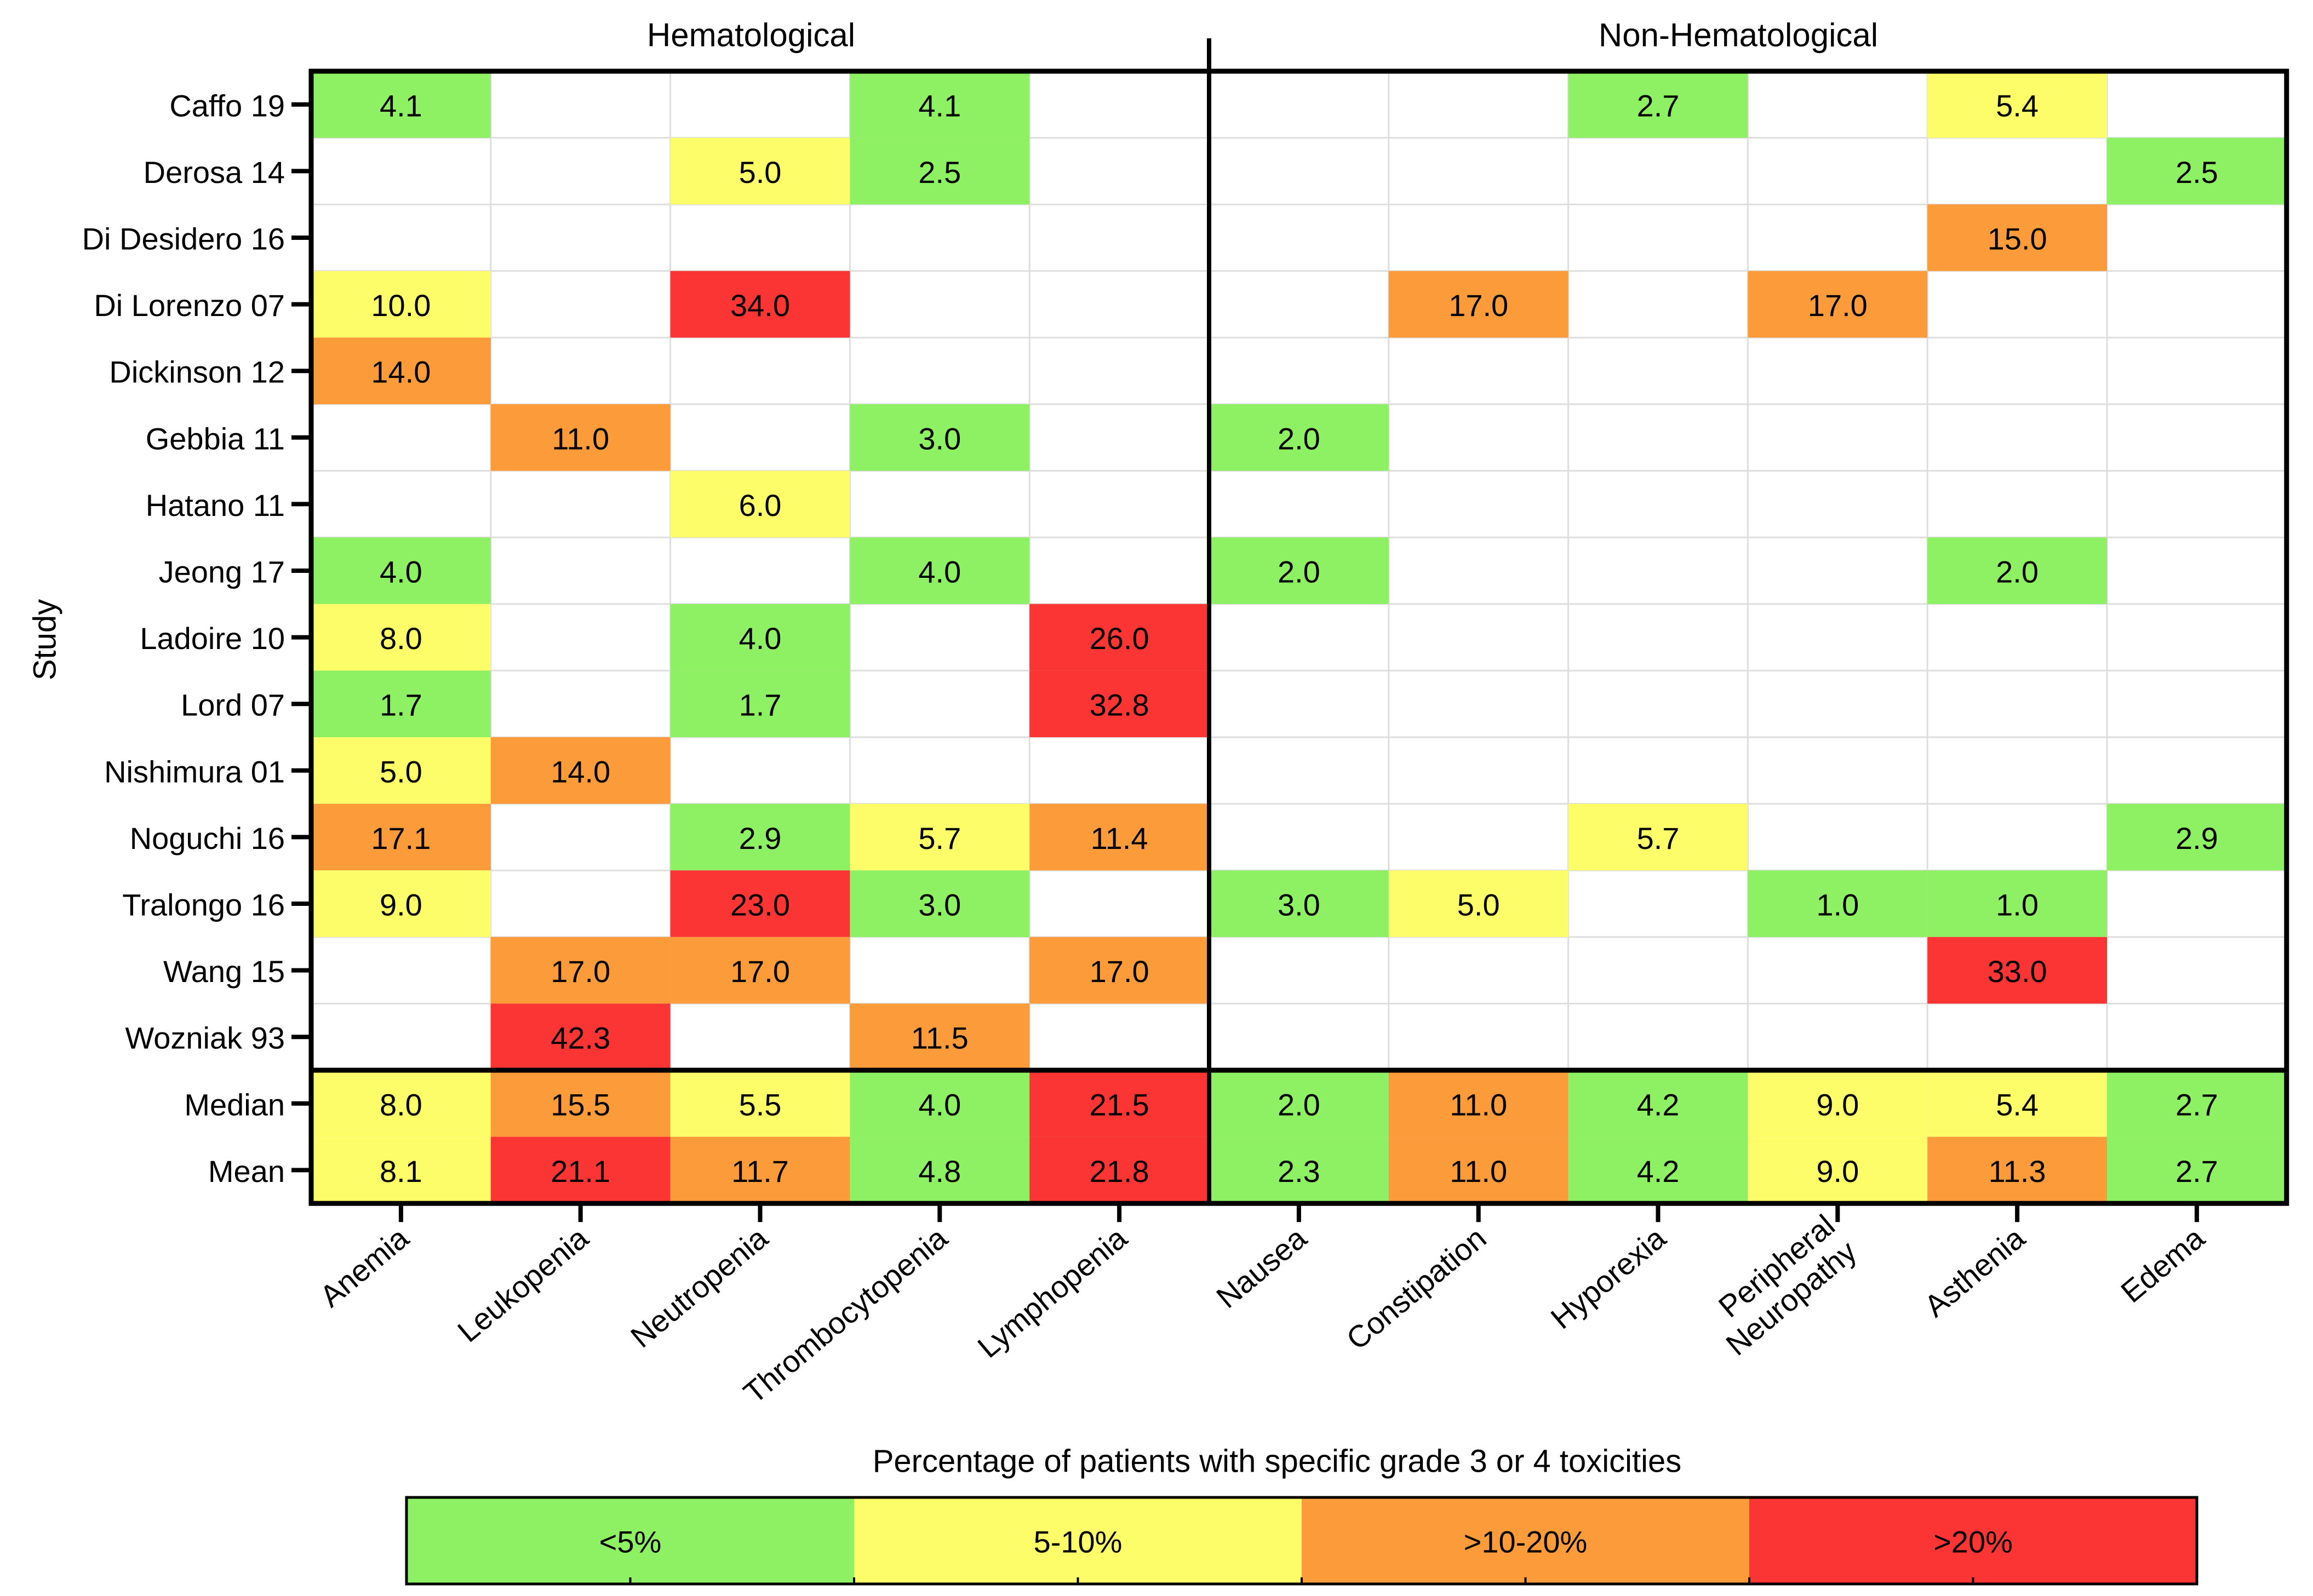 The height and width of the screenshot is (1596, 2313). I want to click on cell-value-label: 42.3, so click(580, 1038).